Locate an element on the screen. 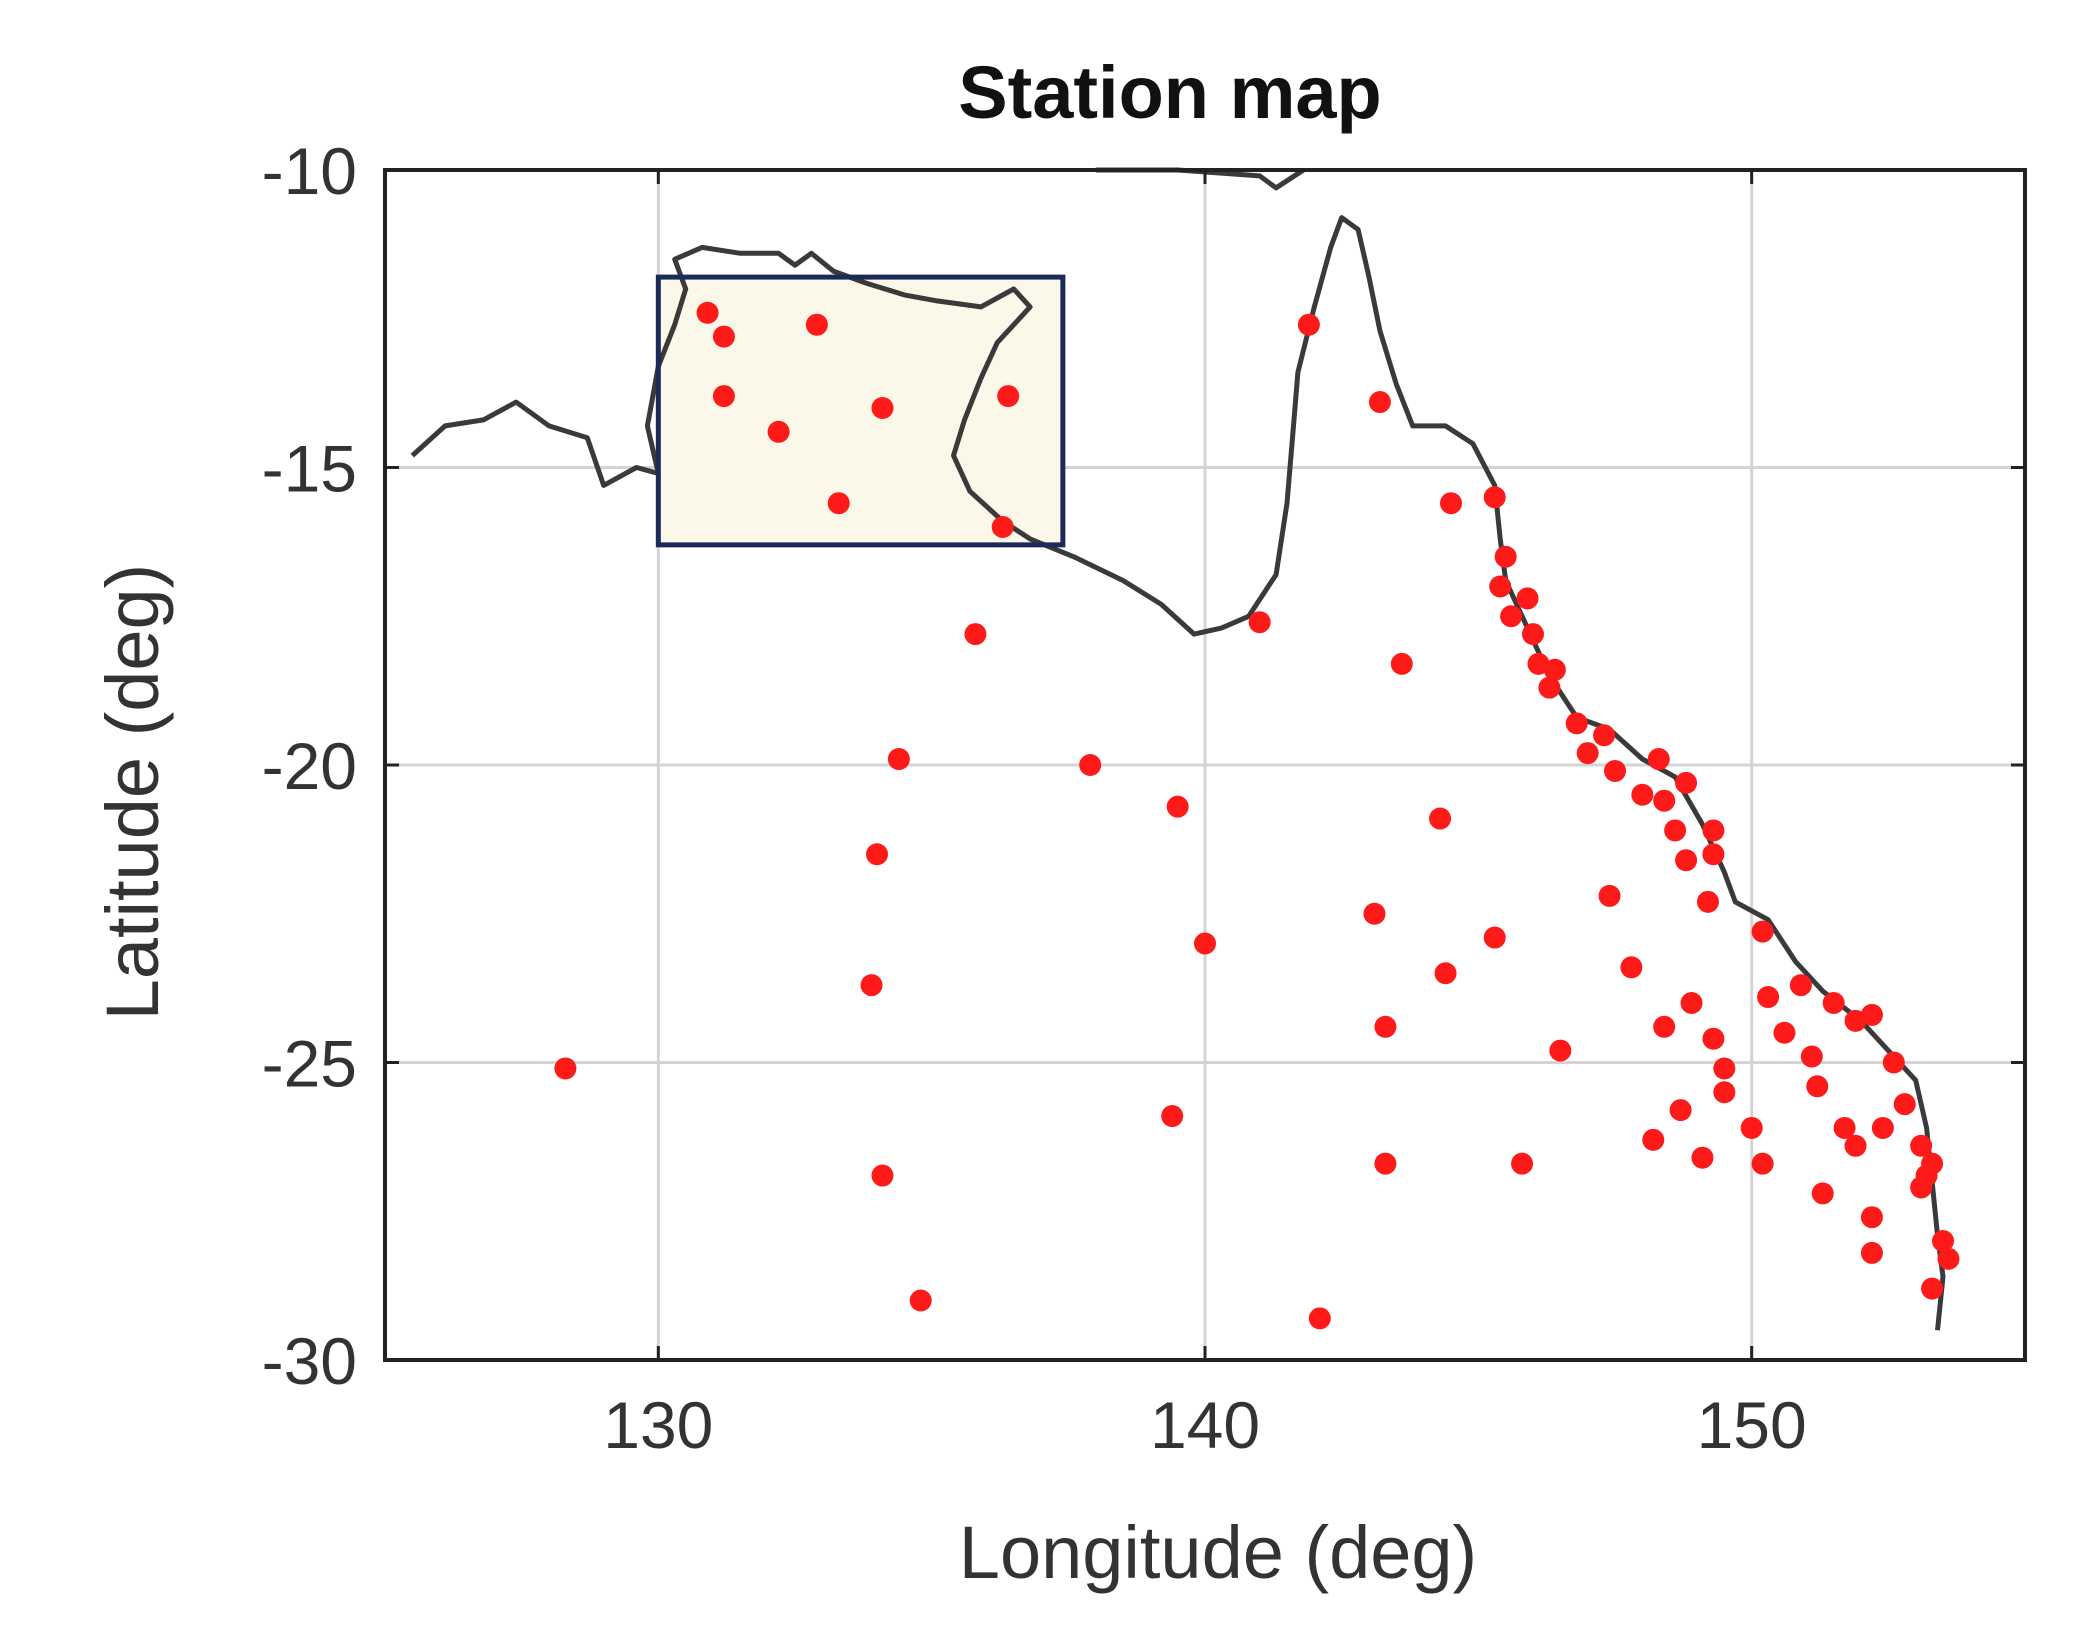  x-axis-label: Longitude (deg) is located at coordinates (1218, 1552).